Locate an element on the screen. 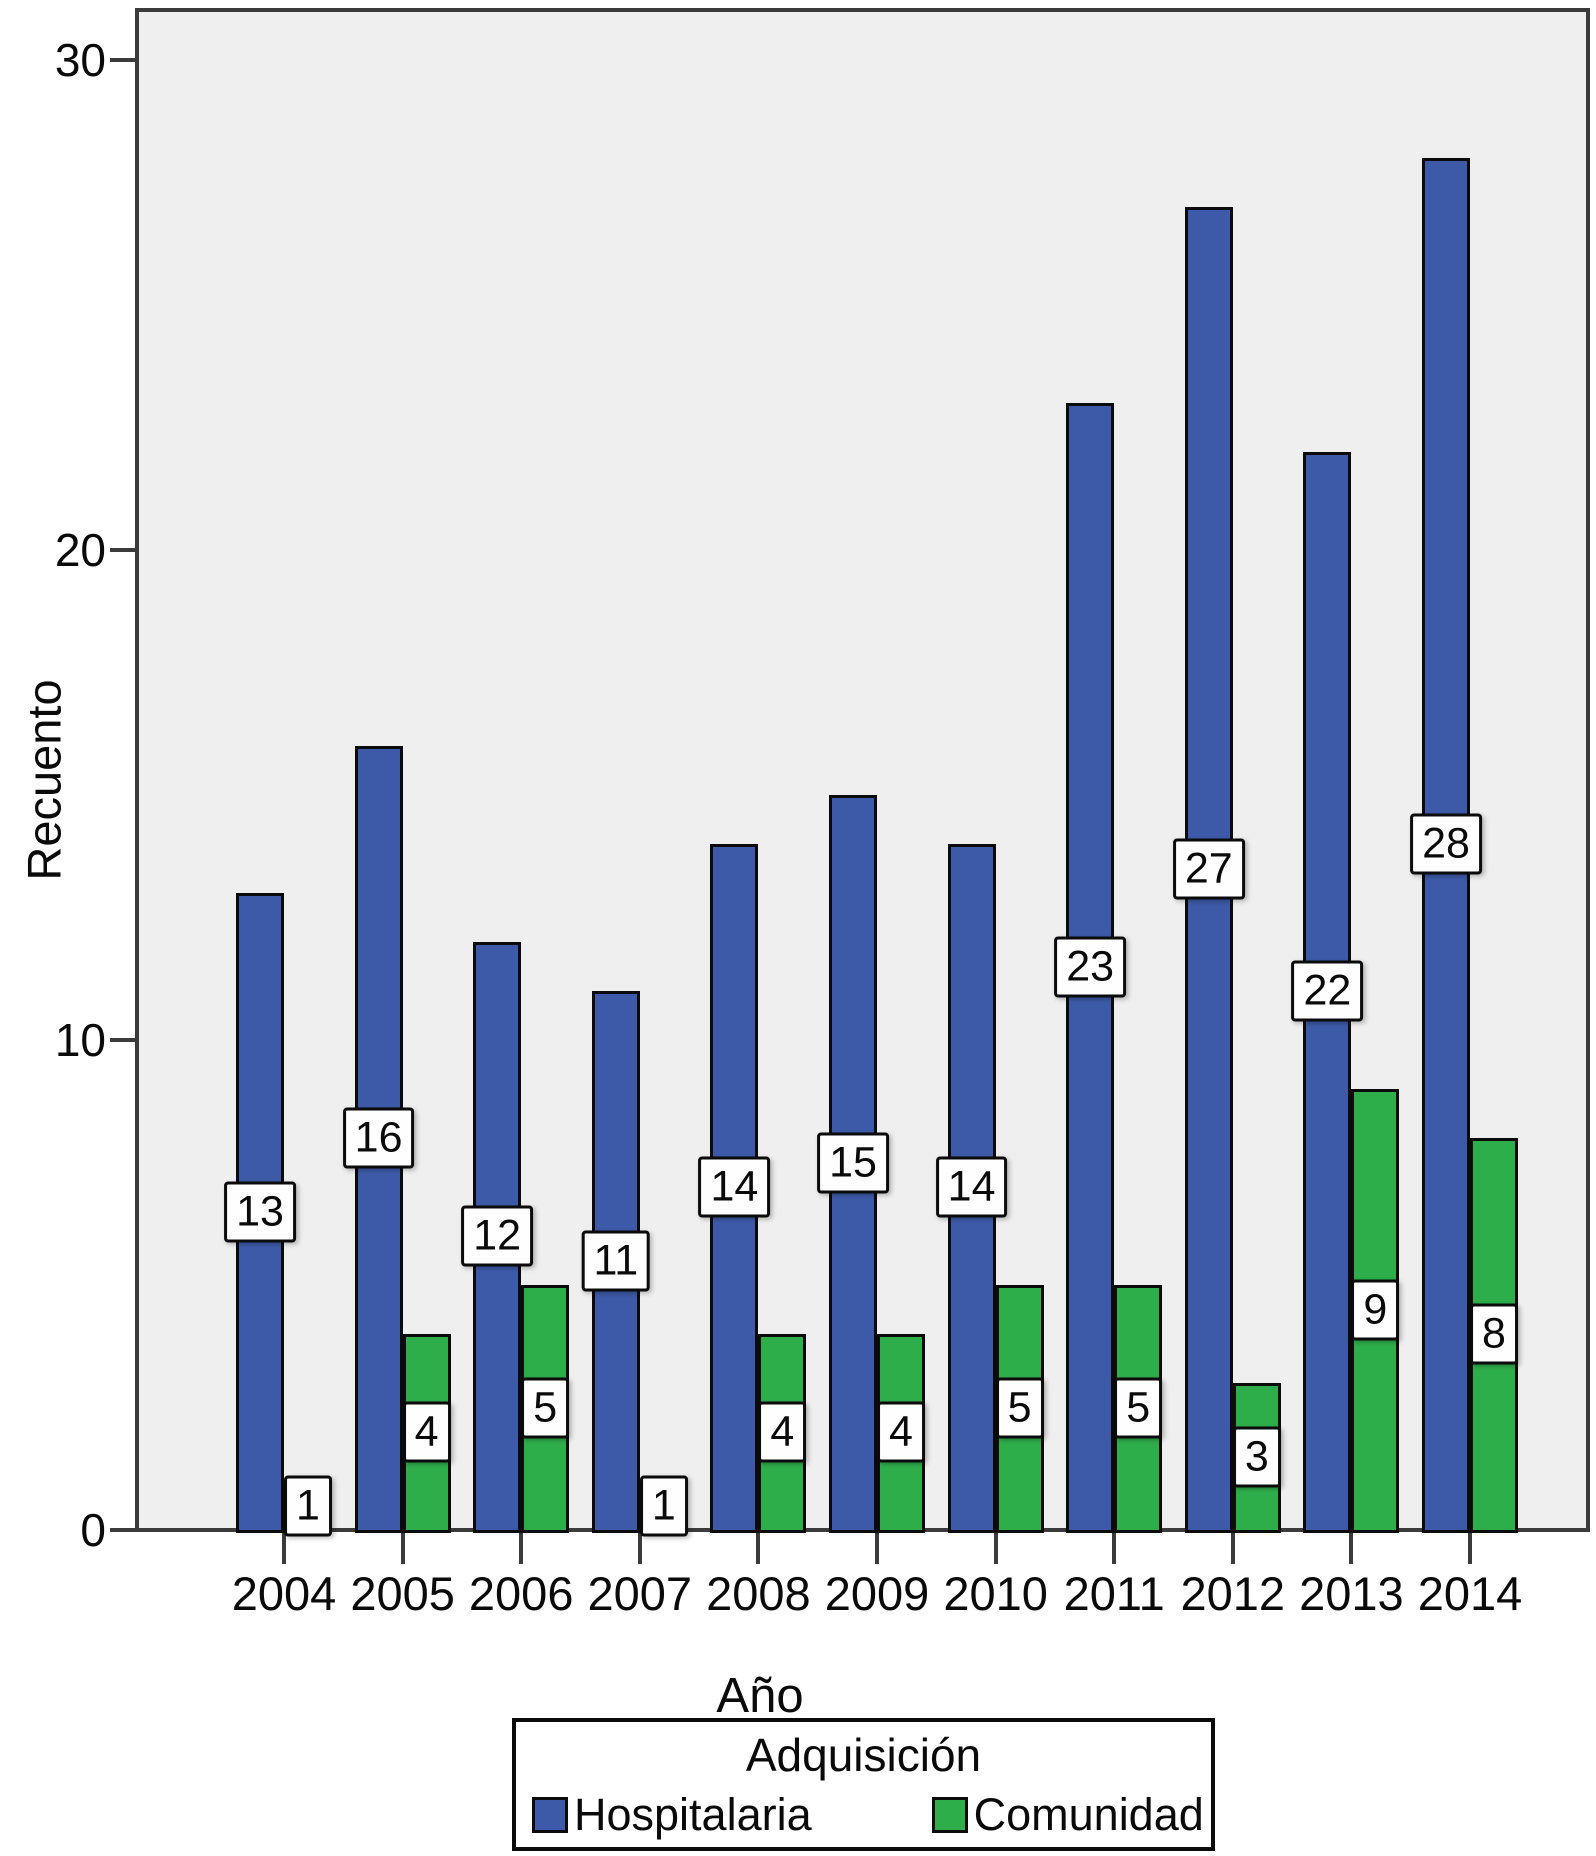  legend-item-label-comunidad: Comunidad is located at coordinates (1088, 1814).